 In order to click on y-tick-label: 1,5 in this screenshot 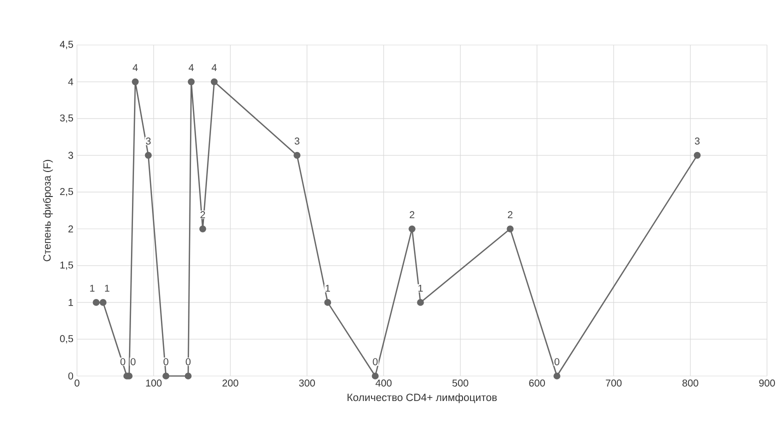, I will do `click(67, 266)`.